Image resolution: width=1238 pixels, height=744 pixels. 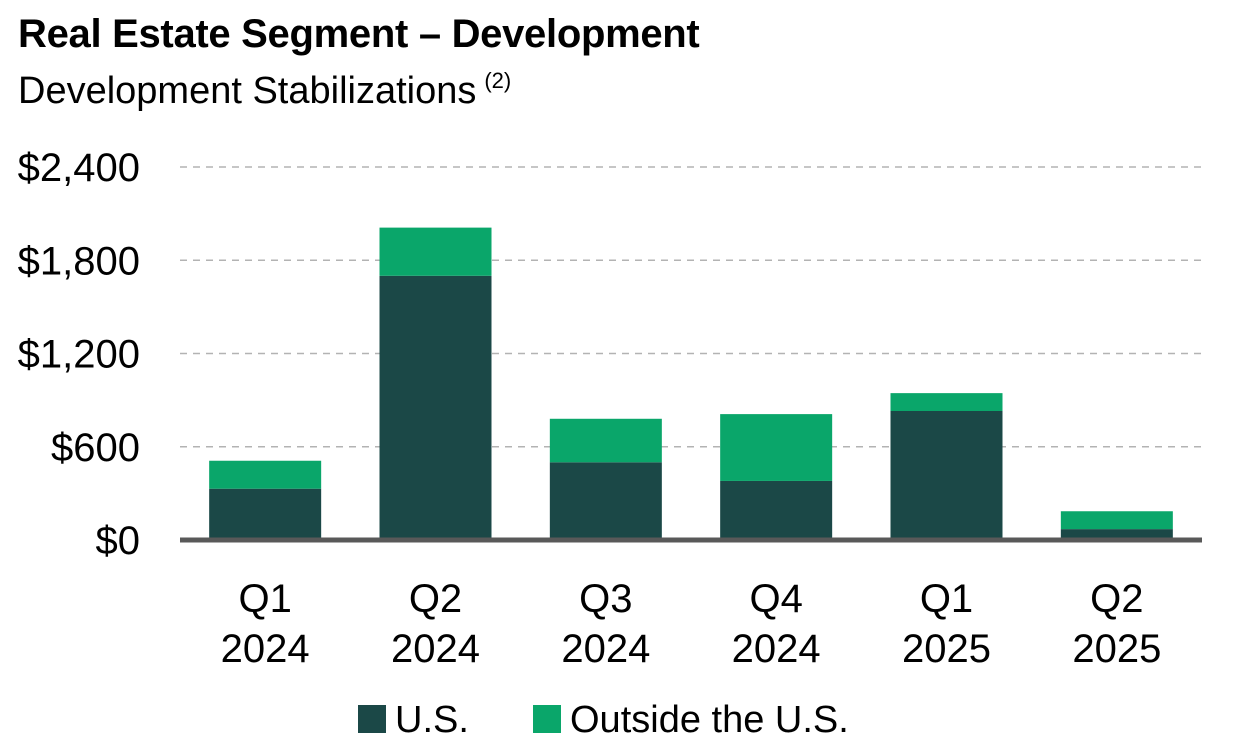 What do you see at coordinates (946, 624) in the screenshot?
I see `x-tick-label: Q1 2025` at bounding box center [946, 624].